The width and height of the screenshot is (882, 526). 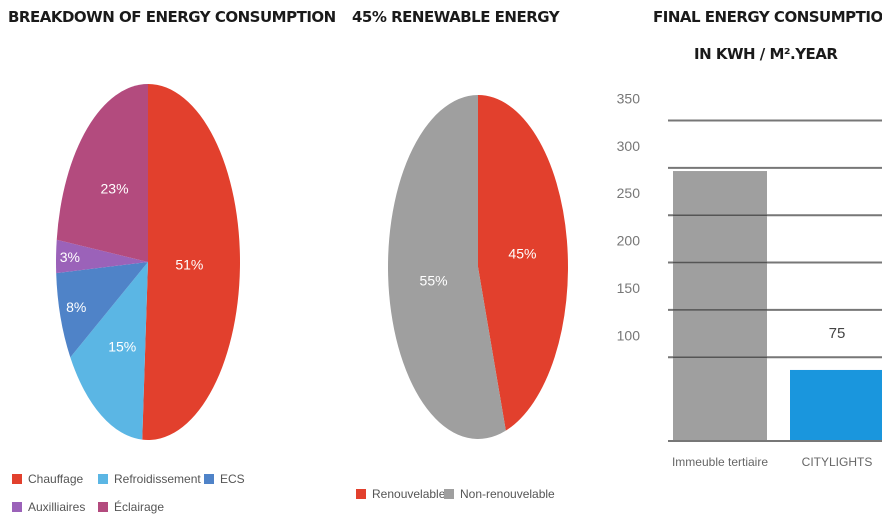 I want to click on legend-label: Chauffage, so click(x=56, y=479).